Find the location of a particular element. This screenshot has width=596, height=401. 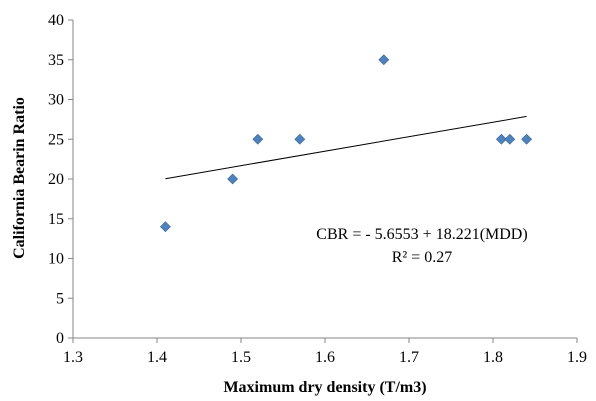

trendline-layer is located at coordinates (346, 147).